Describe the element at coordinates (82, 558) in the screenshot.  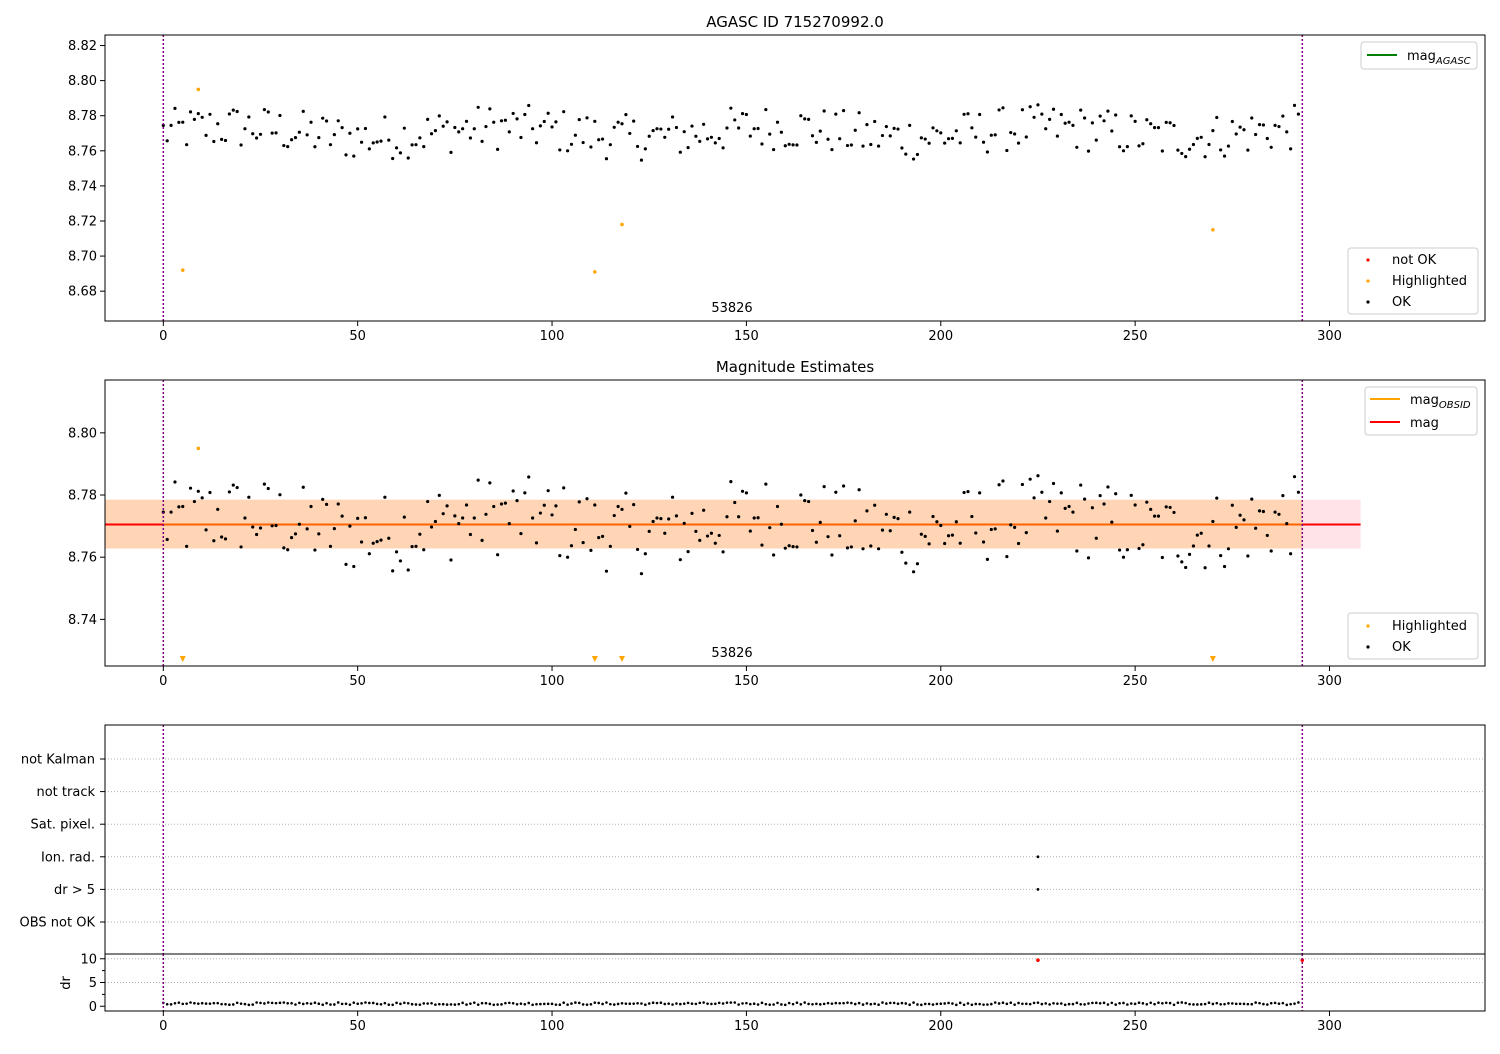
I see `ytick-label: 8.76` at that location.